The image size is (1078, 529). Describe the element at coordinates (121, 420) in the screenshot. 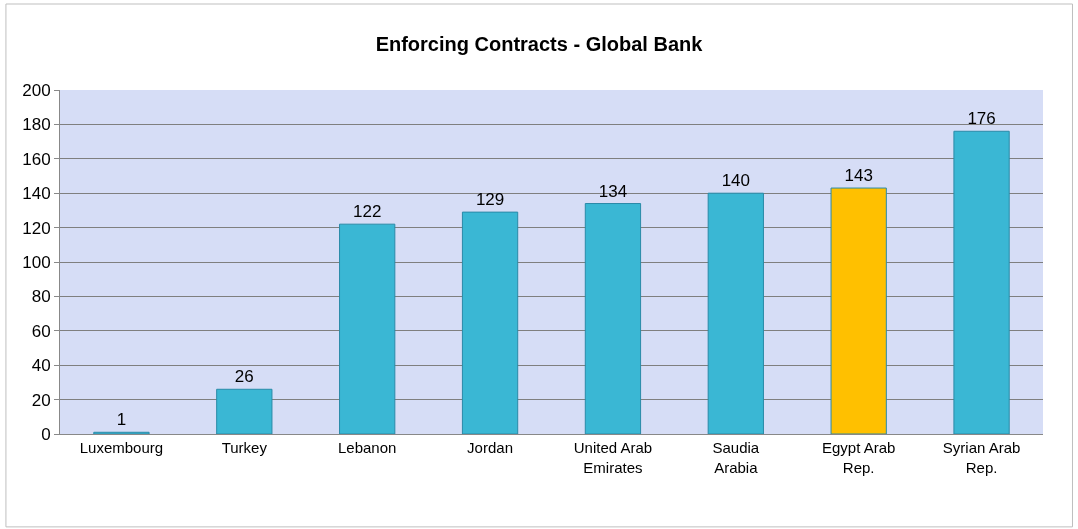

I see `data-label: 1` at that location.